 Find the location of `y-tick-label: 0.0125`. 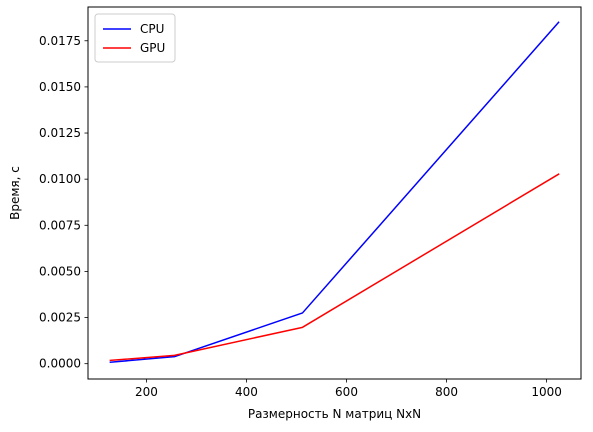

y-tick-label: 0.0125 is located at coordinates (60, 133).